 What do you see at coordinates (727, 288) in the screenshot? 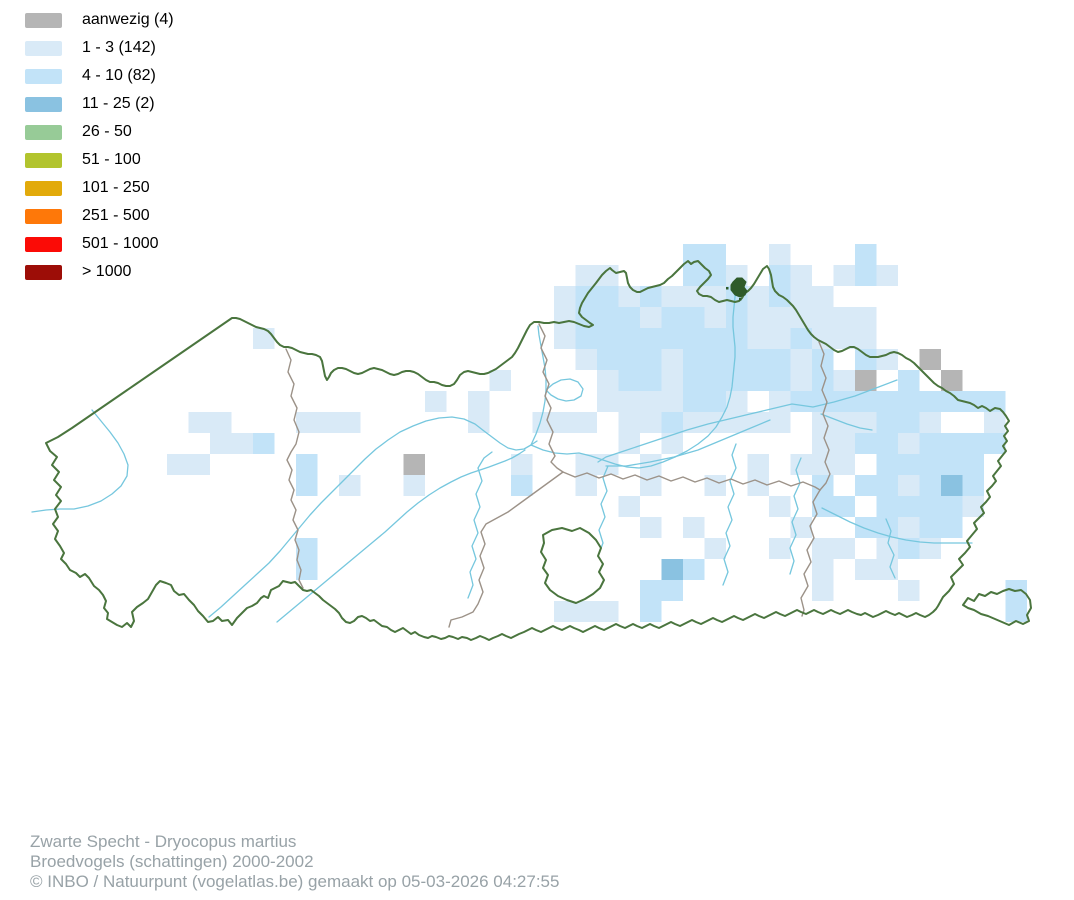
I see `city-dot` at bounding box center [727, 288].